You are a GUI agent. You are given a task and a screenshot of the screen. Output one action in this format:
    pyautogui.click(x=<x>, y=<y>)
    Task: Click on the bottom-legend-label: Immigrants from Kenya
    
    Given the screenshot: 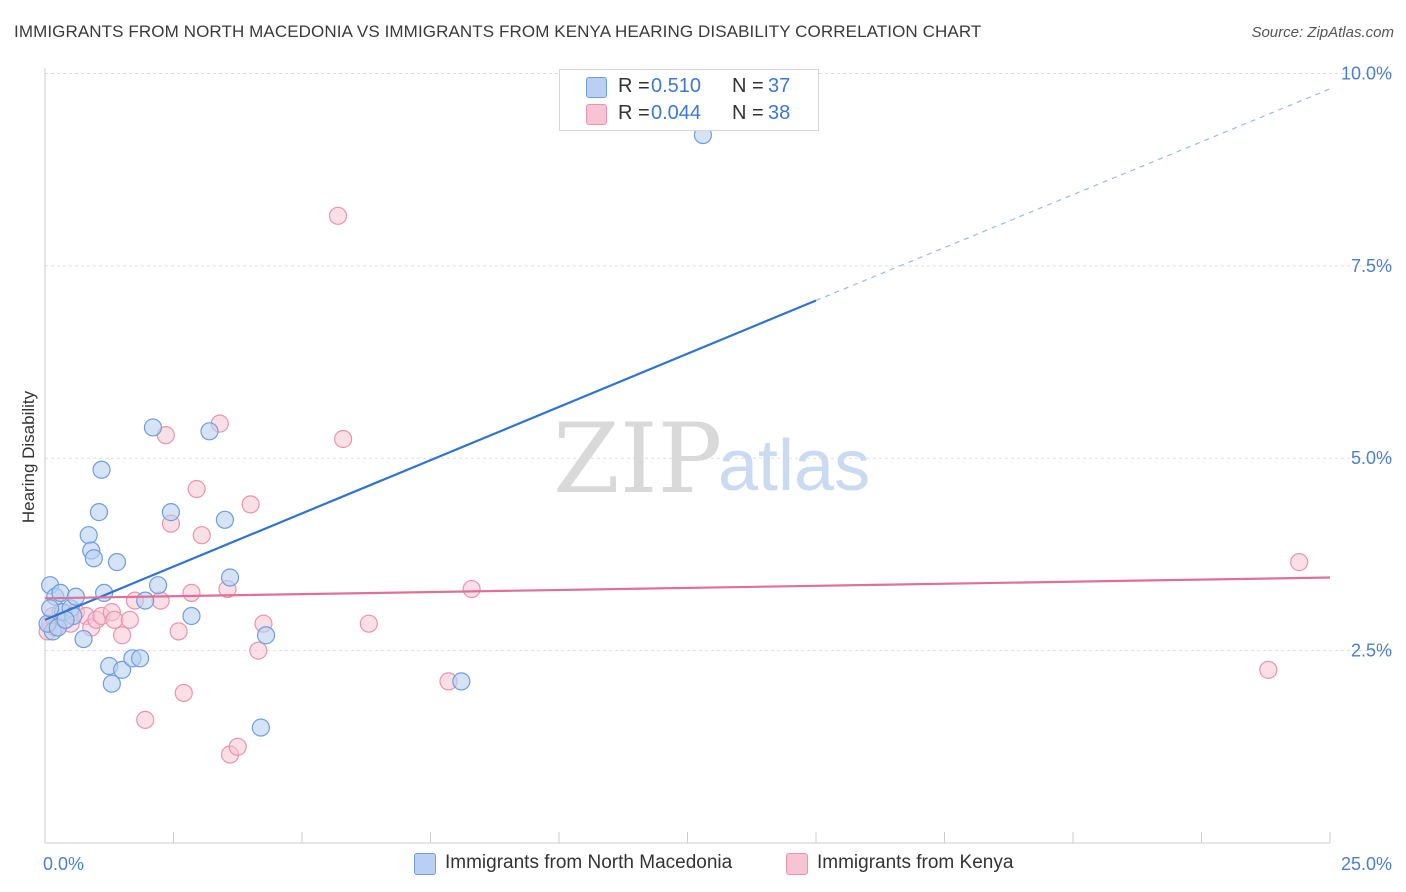 What is the action you would take?
    pyautogui.click(x=915, y=862)
    